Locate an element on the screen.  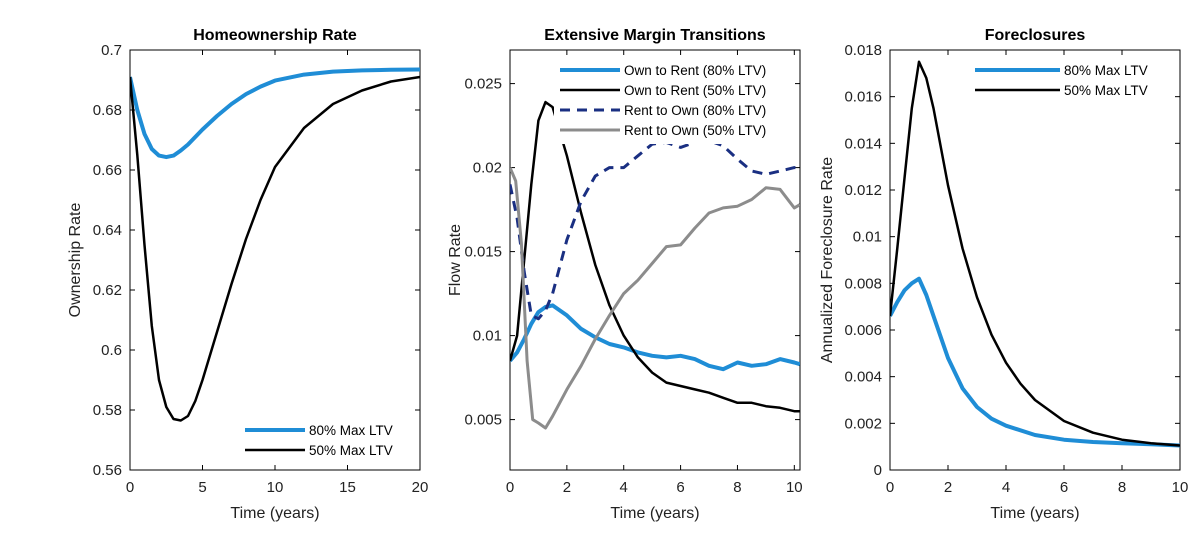
y-tick-label: 0.7 is located at coordinates (111, 50).